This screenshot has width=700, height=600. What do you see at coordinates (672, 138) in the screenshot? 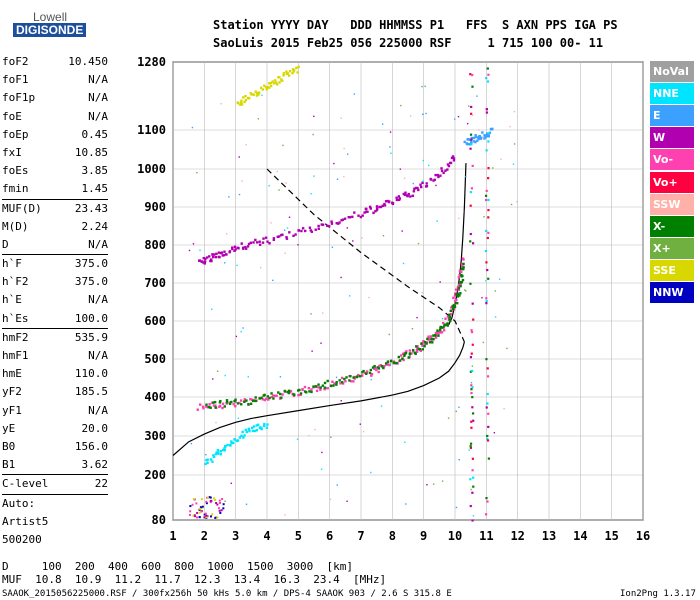
I see `legend-item-w: W` at bounding box center [672, 138].